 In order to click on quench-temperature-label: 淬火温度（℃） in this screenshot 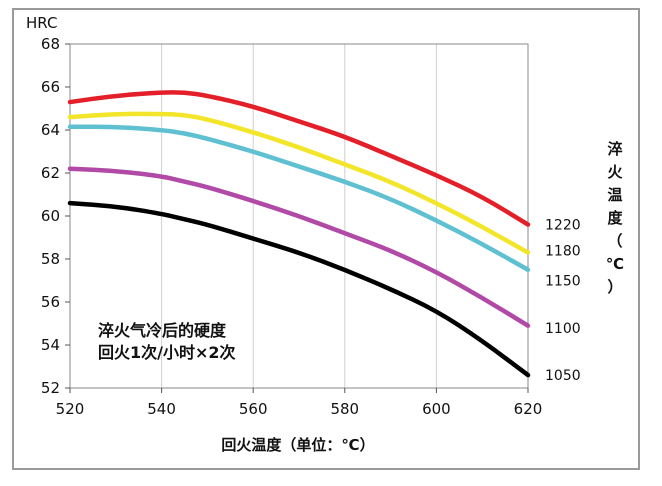, I will do `click(615, 218)`.